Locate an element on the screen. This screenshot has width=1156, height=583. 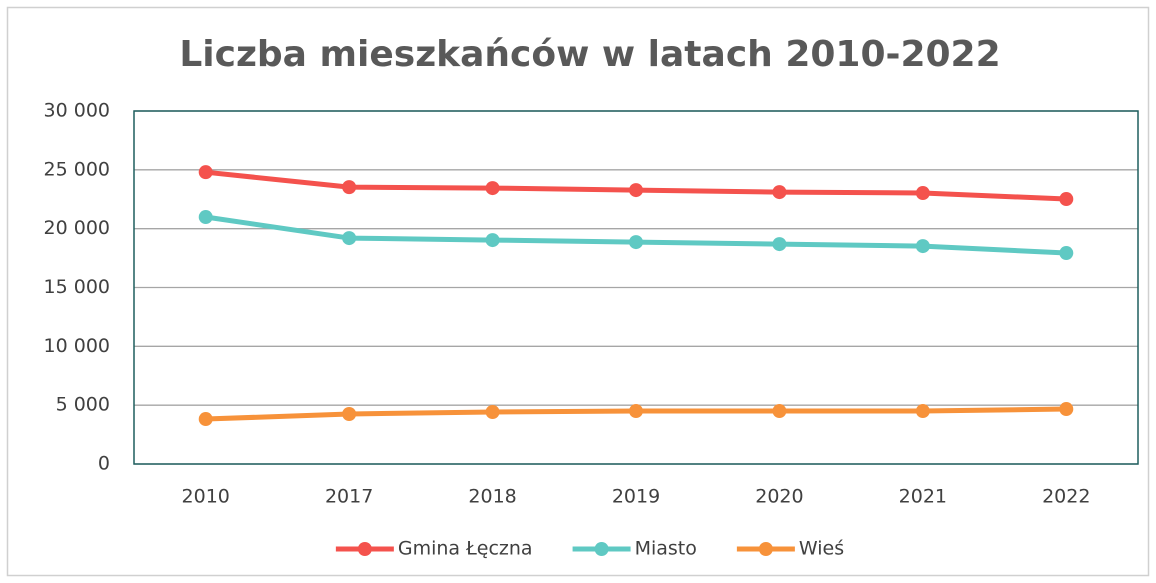
x-tick-label: 2020 is located at coordinates (779, 497).